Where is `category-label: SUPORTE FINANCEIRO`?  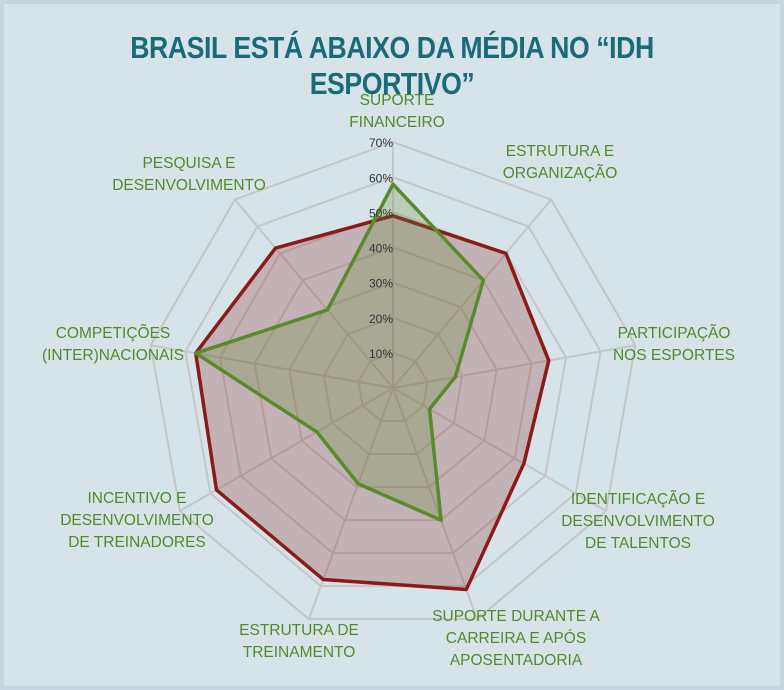 category-label: SUPORTE FINANCEIRO is located at coordinates (397, 111).